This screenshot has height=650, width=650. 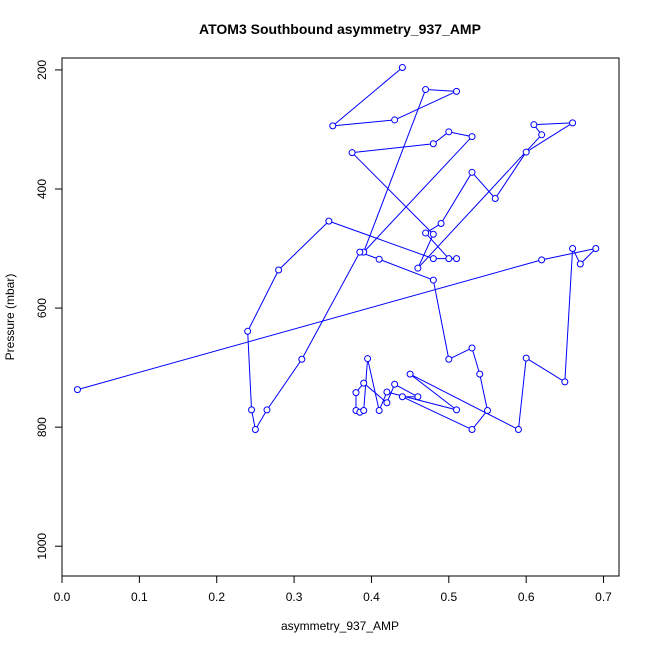 What do you see at coordinates (42, 427) in the screenshot?
I see `y-tick-label: 800` at bounding box center [42, 427].